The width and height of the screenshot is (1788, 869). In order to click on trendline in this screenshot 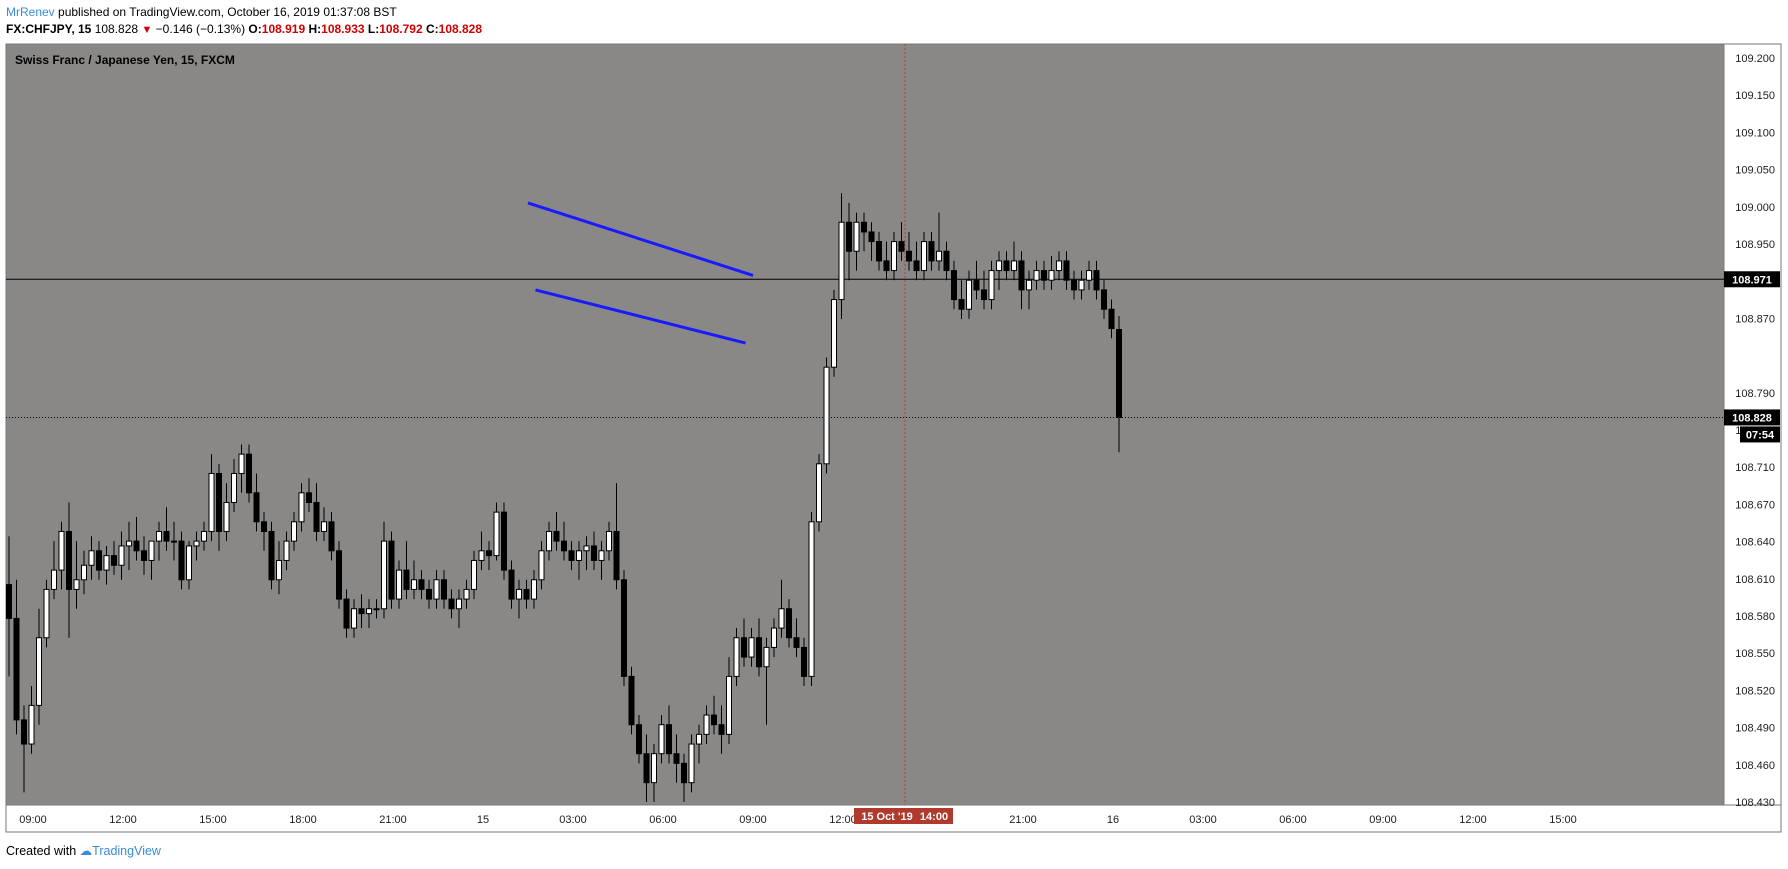, I will do `click(640, 239)`.